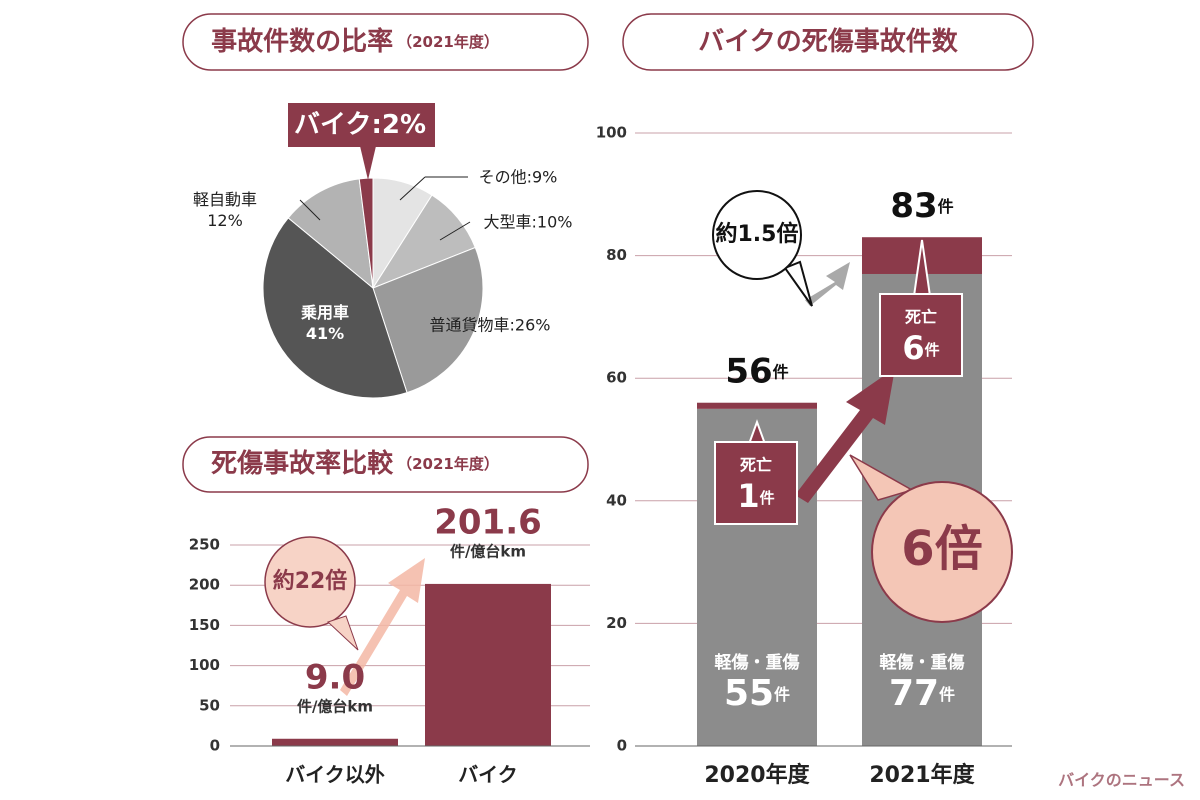 The width and height of the screenshot is (1200, 800). I want to click on chart-title: 死傷事故率比較 （2021年度）, so click(355, 463).